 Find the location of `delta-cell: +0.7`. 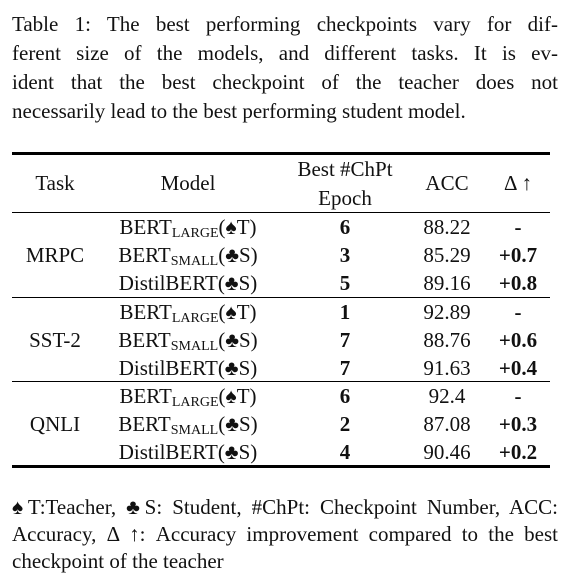

delta-cell: +0.7 is located at coordinates (518, 255).